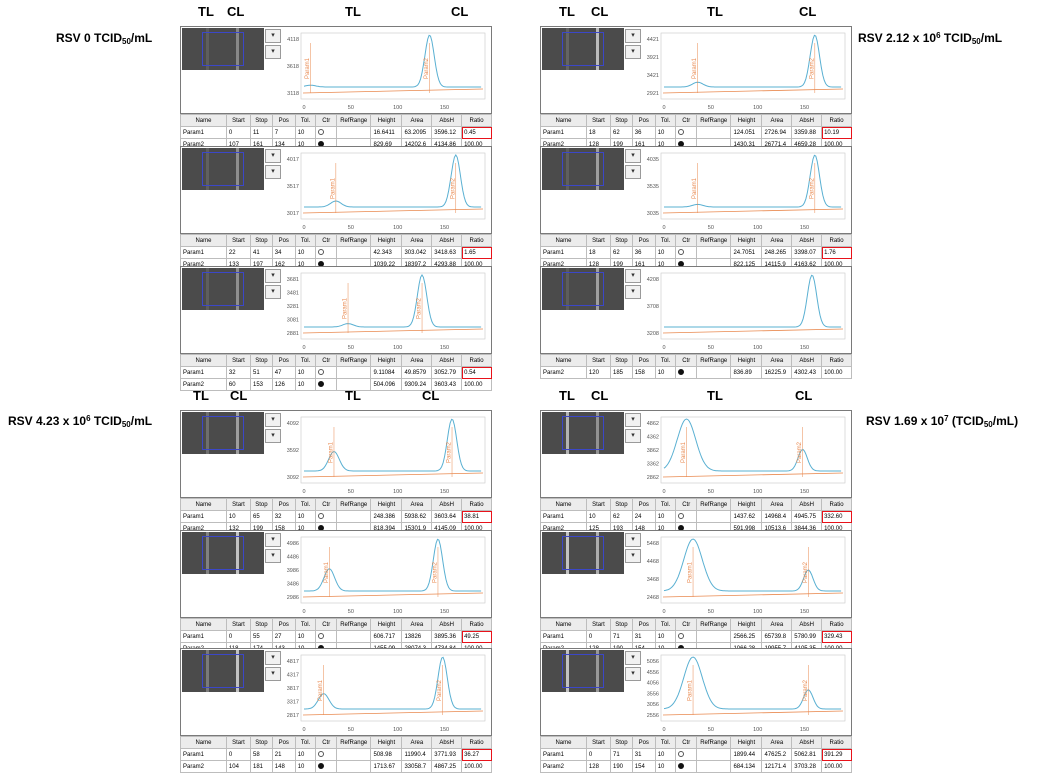  What do you see at coordinates (283, 766) in the screenshot?
I see `table-cell: 148` at bounding box center [283, 766].